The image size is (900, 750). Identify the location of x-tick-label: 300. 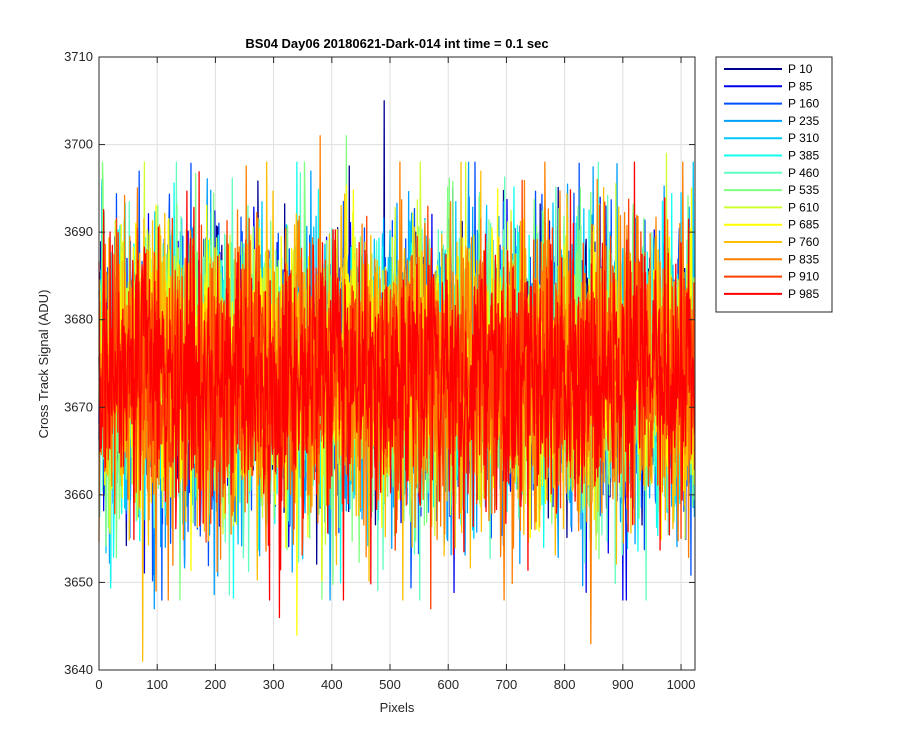
(274, 684).